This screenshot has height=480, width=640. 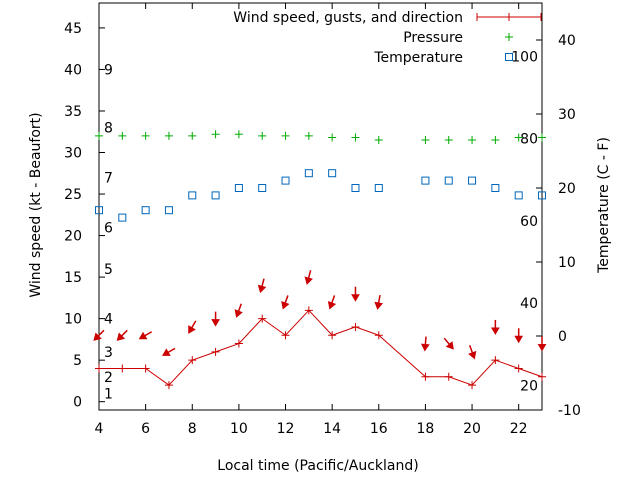 I want to click on y-left-tick-label: 35, so click(x=73, y=112).